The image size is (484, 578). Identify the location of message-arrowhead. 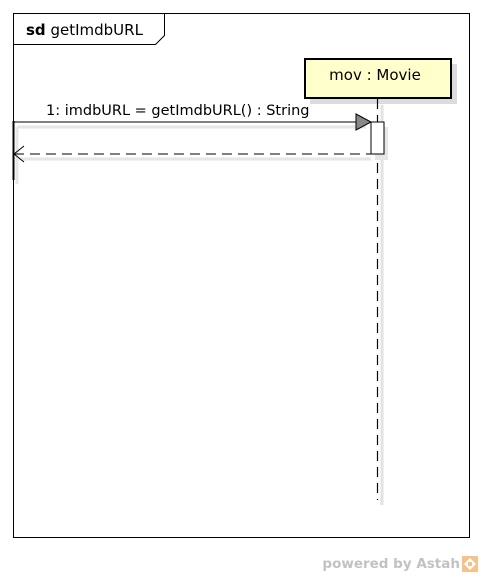
(364, 122).